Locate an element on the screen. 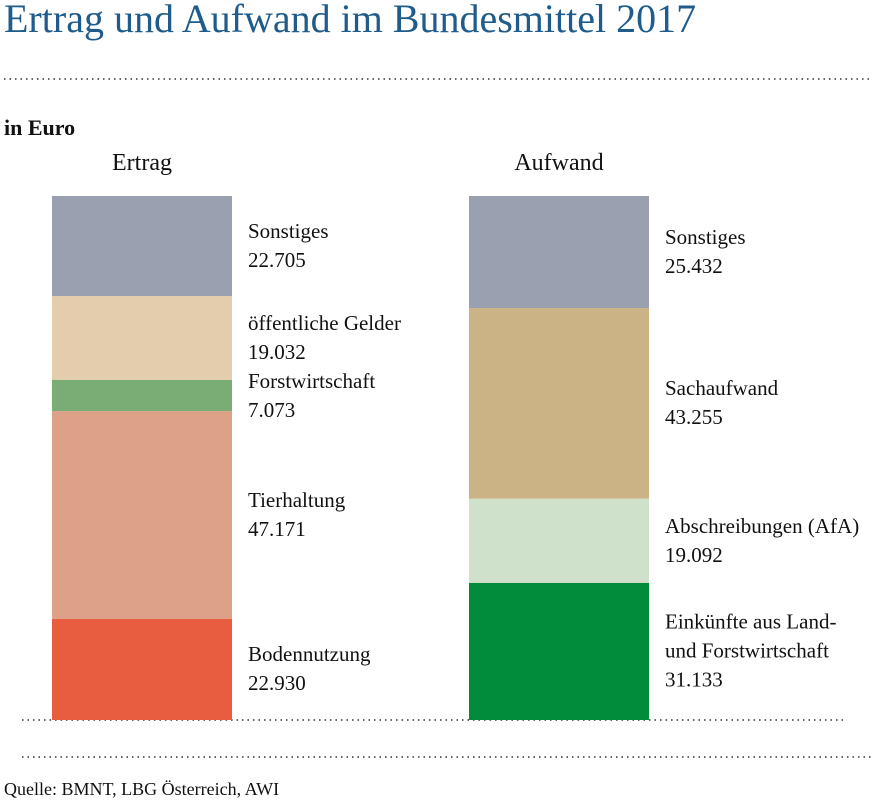 The image size is (875, 804). legend-name: Forstwirtschaft is located at coordinates (312, 380).